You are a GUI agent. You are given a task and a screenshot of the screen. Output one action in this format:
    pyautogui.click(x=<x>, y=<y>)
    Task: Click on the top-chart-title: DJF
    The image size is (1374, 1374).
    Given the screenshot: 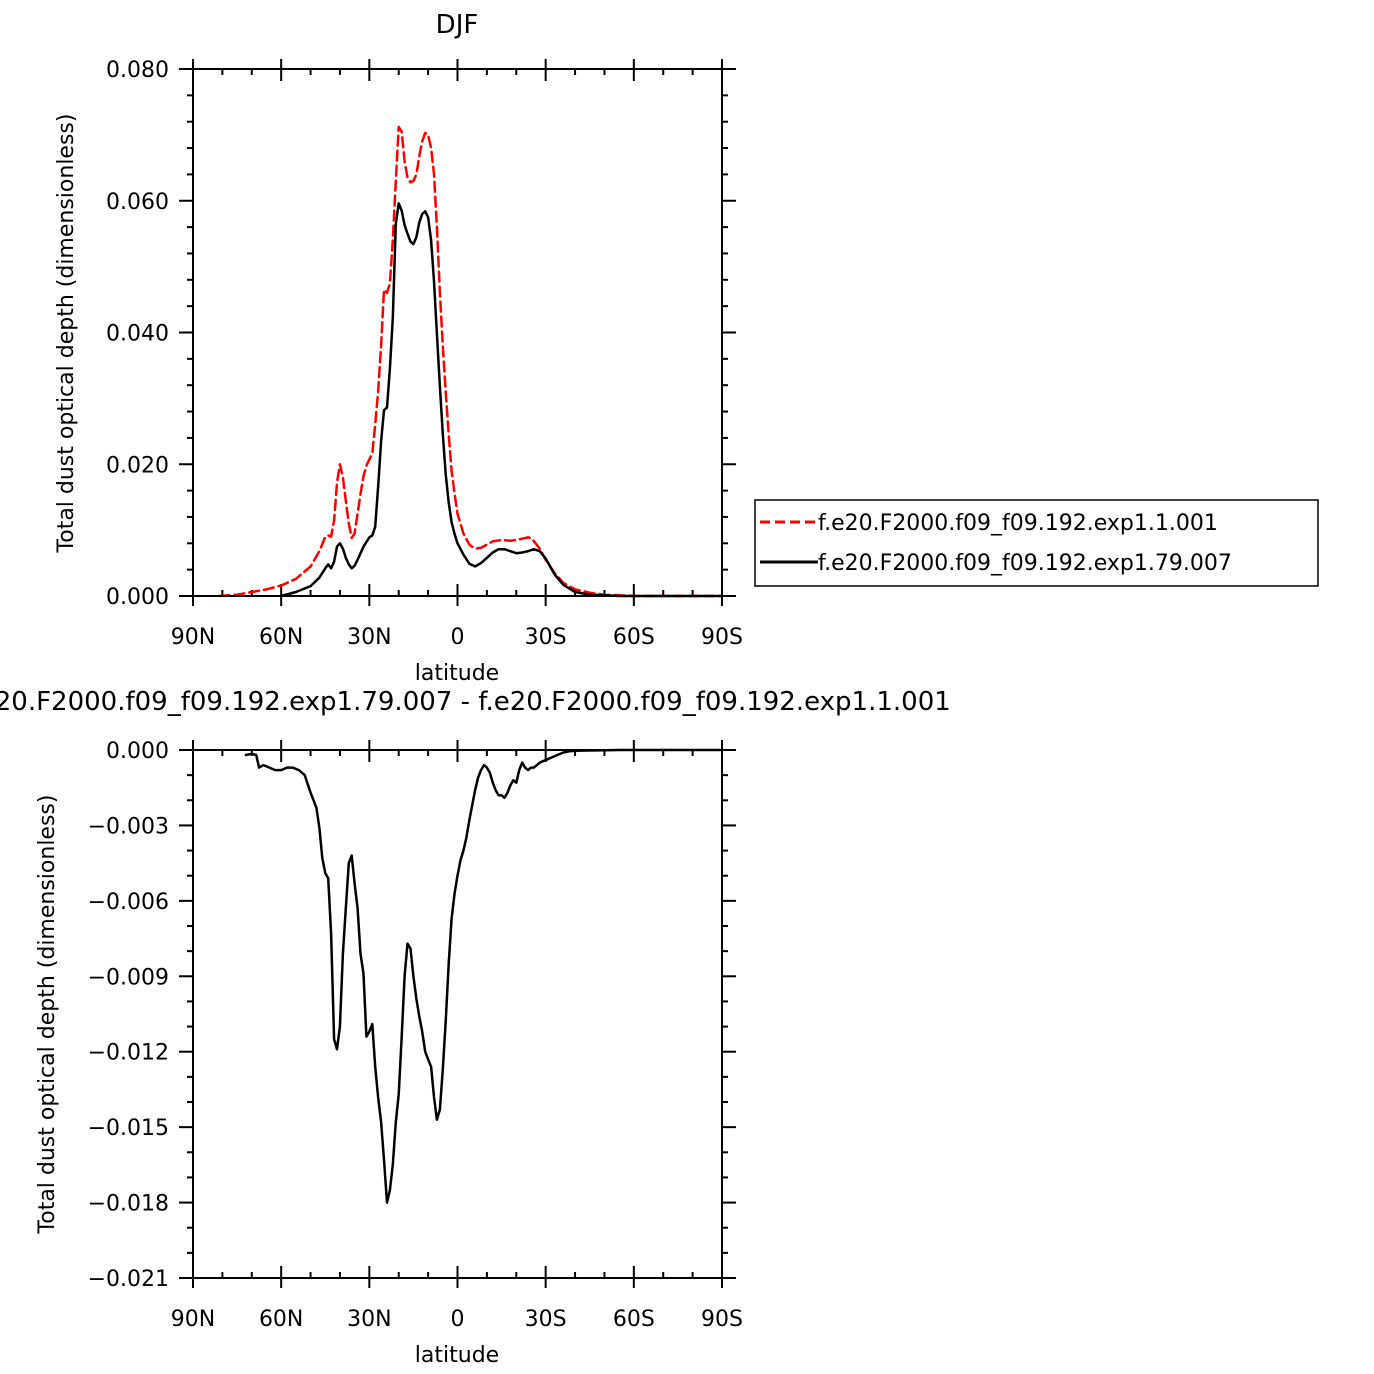 What is the action you would take?
    pyautogui.click(x=457, y=25)
    